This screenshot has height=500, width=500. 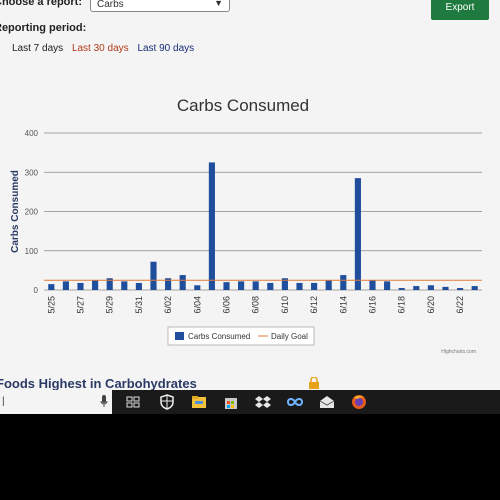 What do you see at coordinates (179, 336) in the screenshot?
I see `legend-swatch-carbs` at bounding box center [179, 336].